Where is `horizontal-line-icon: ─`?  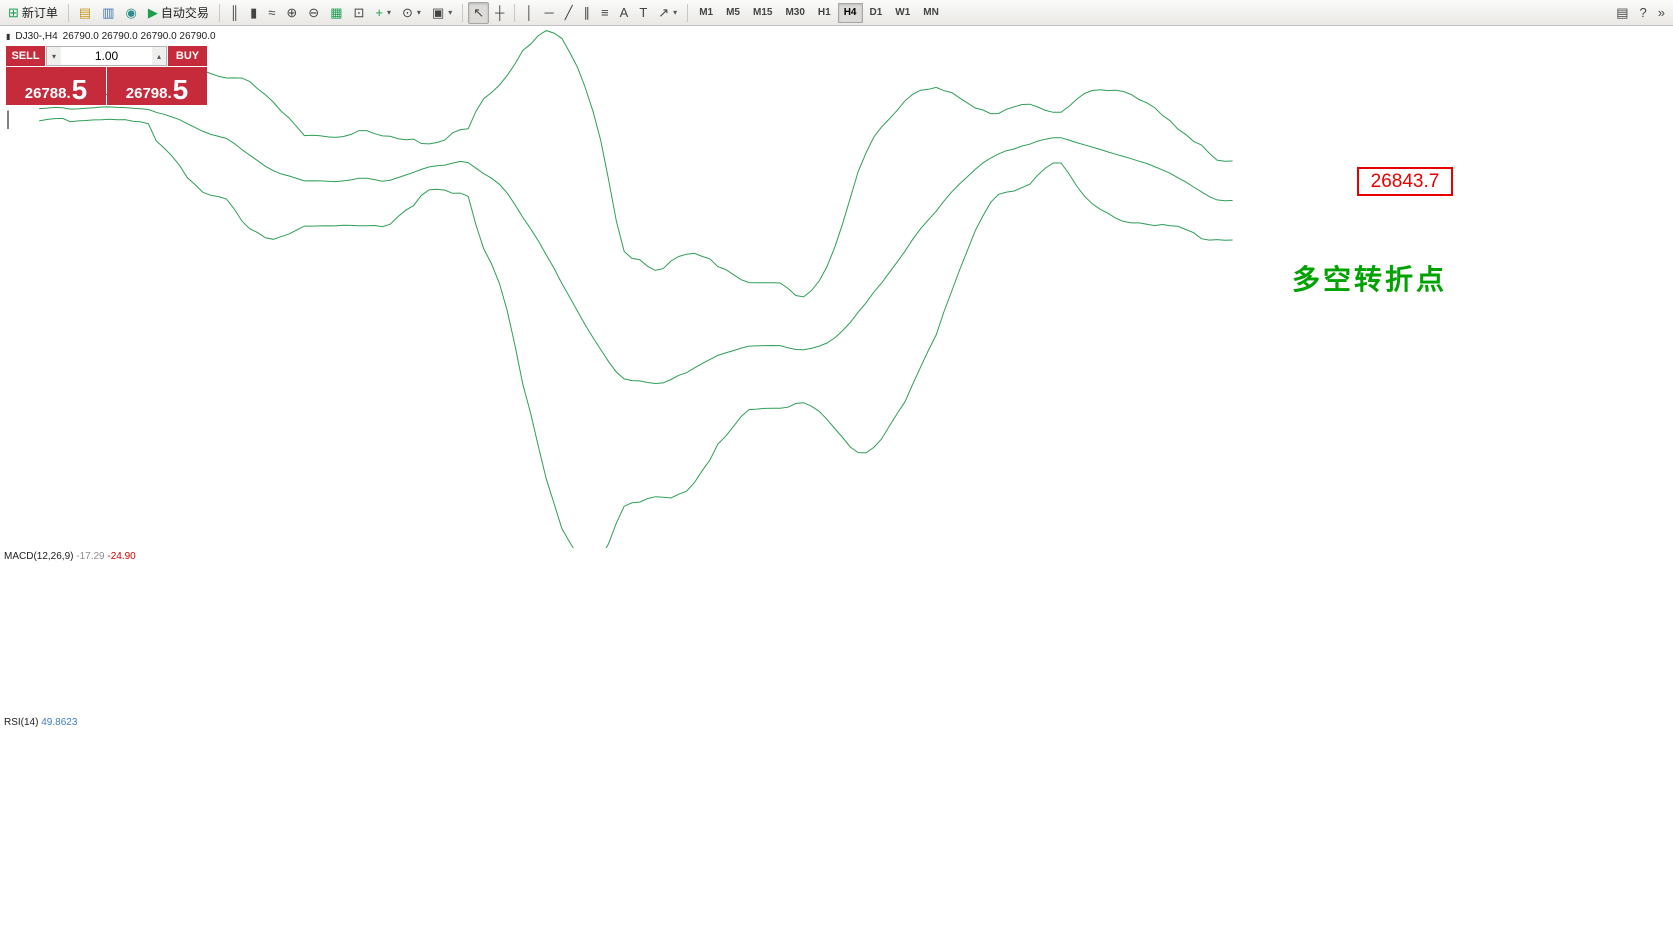 horizontal-line-icon: ─ is located at coordinates (549, 12).